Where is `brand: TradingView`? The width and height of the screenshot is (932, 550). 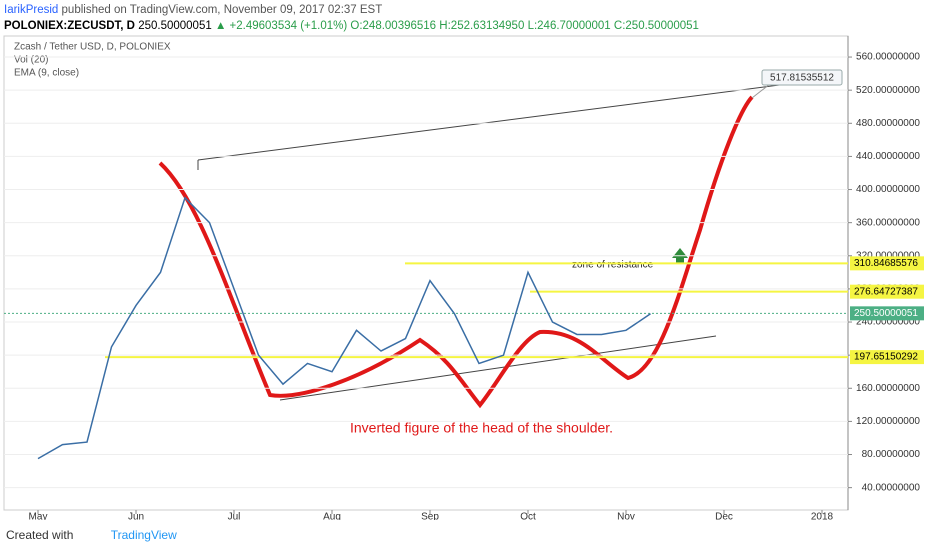 brand: TradingView is located at coordinates (143, 535).